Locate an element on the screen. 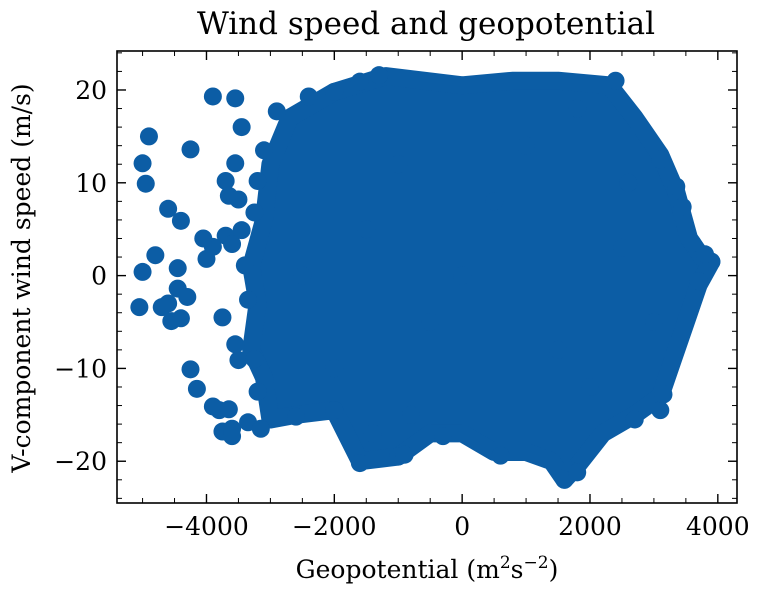 The height and width of the screenshot is (602, 759). x-axis-label-main: Geopotential (m is located at coordinates (398, 569).